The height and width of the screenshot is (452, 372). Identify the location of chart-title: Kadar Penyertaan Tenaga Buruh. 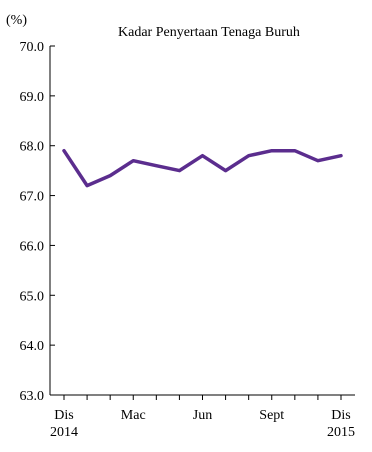
(209, 32).